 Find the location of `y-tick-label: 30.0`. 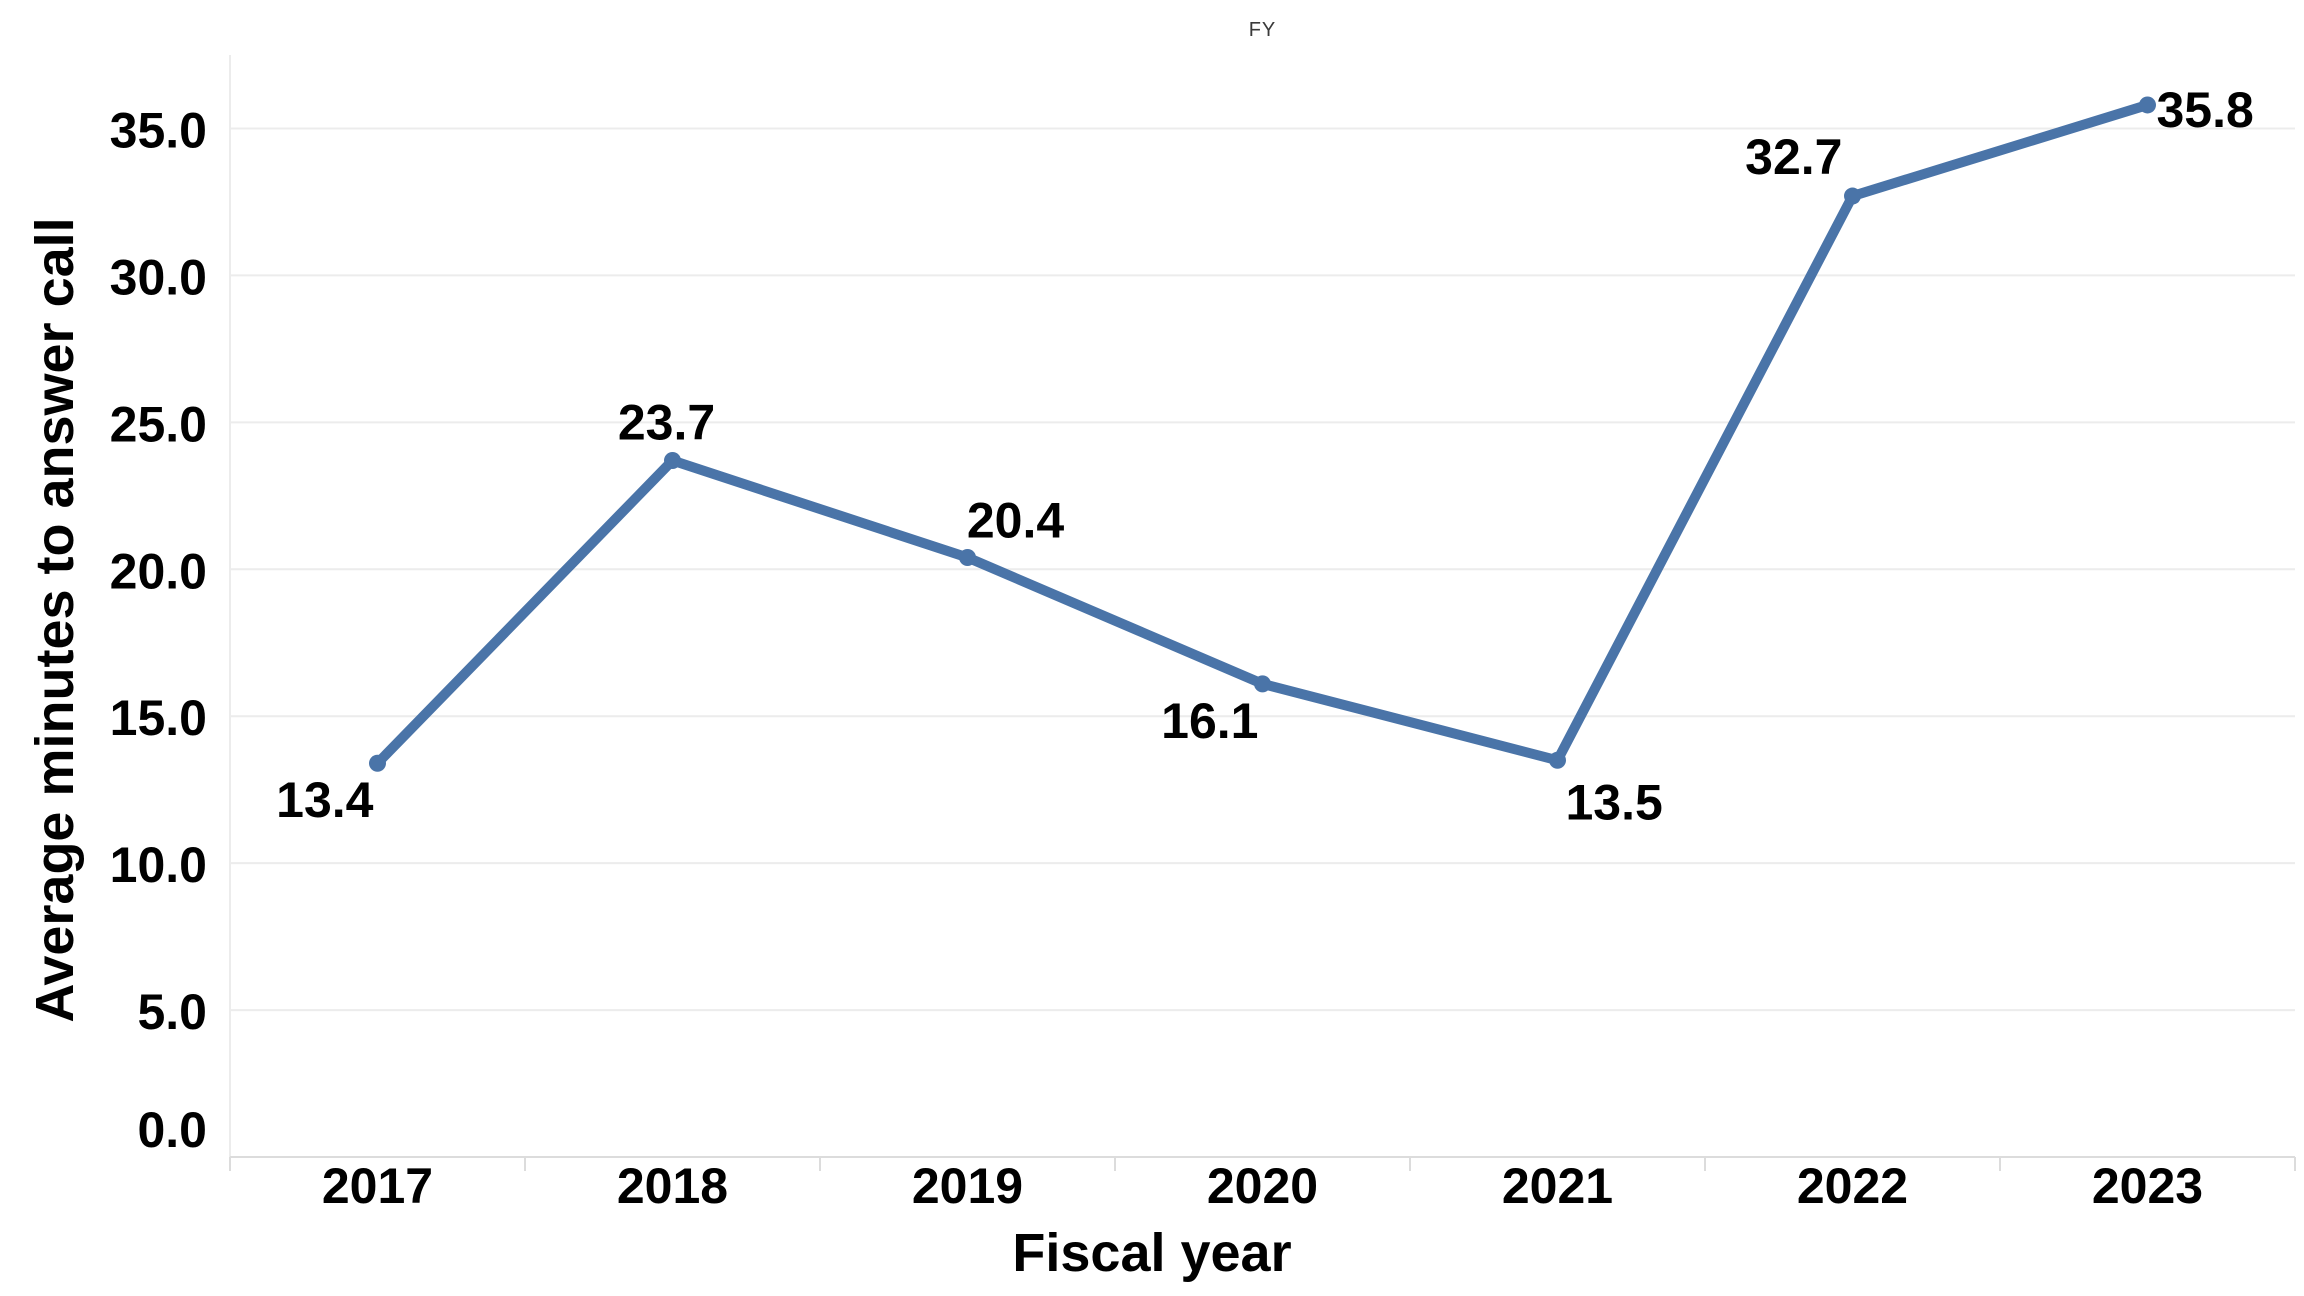

y-tick-label: 30.0 is located at coordinates (158, 277).